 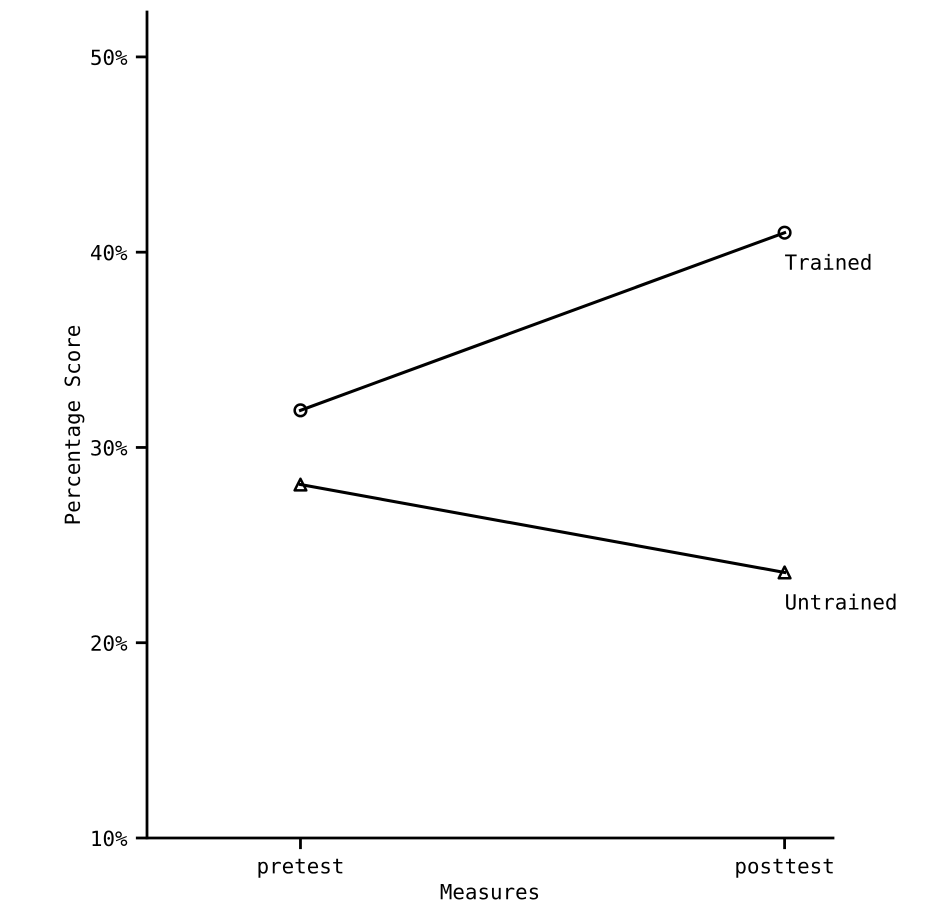 I want to click on y-tick-label: 40%, so click(x=109, y=252).